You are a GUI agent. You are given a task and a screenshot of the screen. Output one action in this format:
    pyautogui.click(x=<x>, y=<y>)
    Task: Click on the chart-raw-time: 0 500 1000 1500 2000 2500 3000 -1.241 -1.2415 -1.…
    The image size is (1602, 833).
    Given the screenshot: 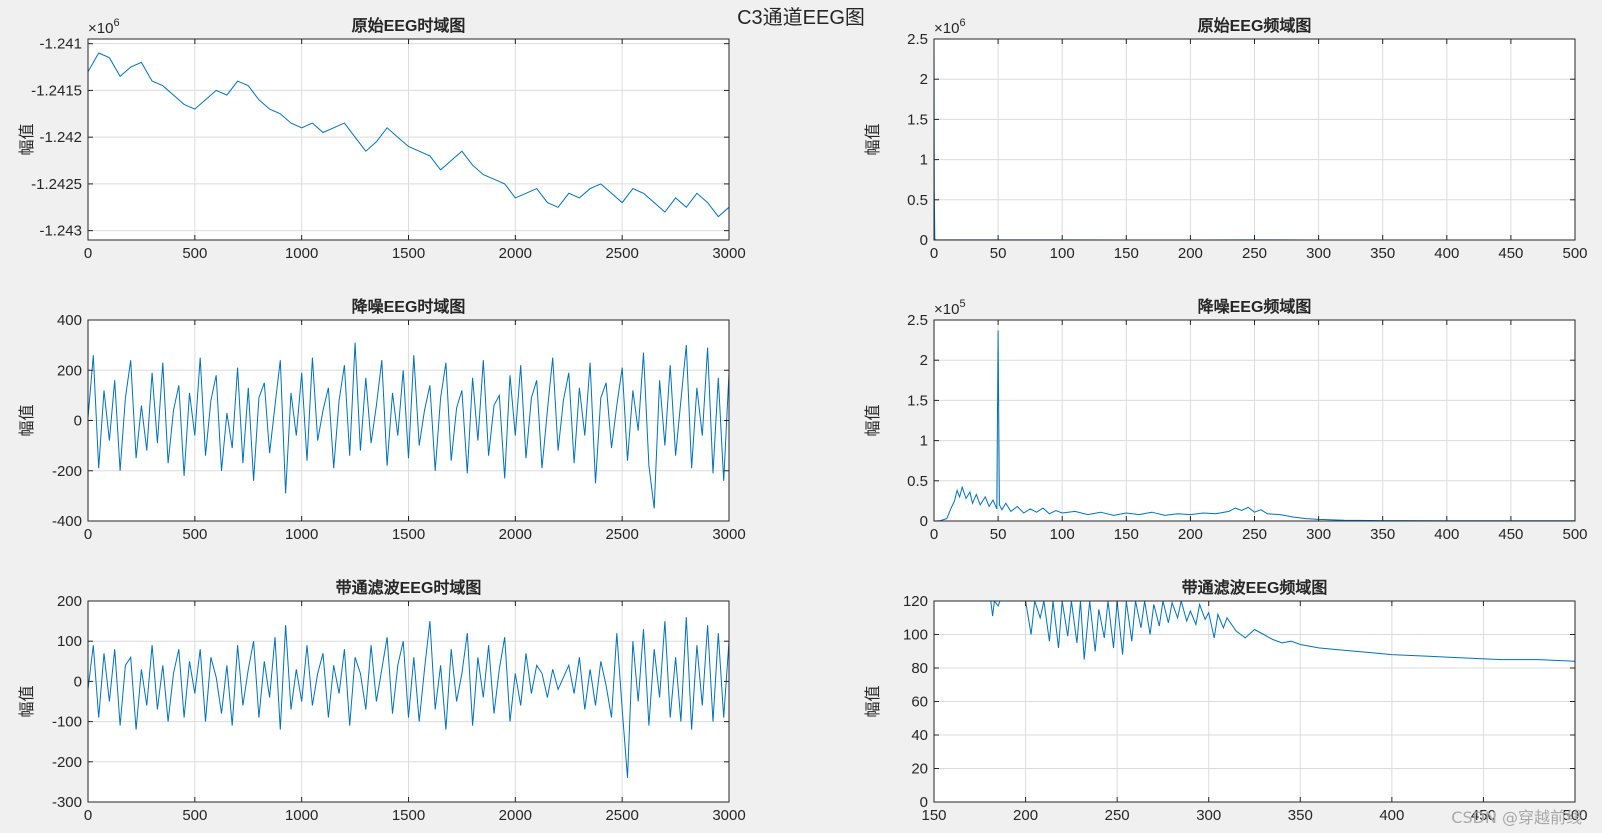 What is the action you would take?
    pyautogui.click(x=382, y=139)
    